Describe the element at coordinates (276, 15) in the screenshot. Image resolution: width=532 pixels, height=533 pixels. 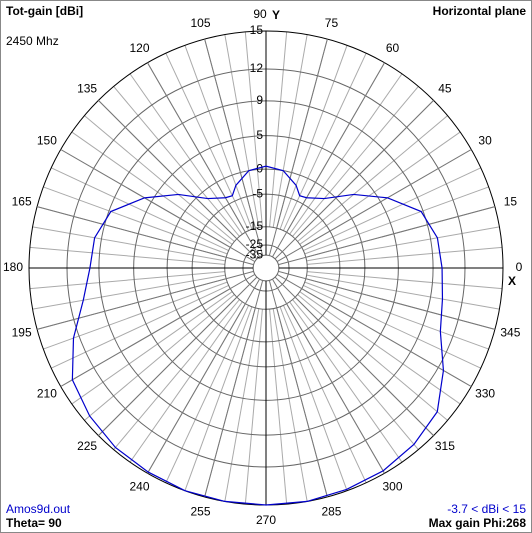
I see `y-axis-label: Y` at that location.